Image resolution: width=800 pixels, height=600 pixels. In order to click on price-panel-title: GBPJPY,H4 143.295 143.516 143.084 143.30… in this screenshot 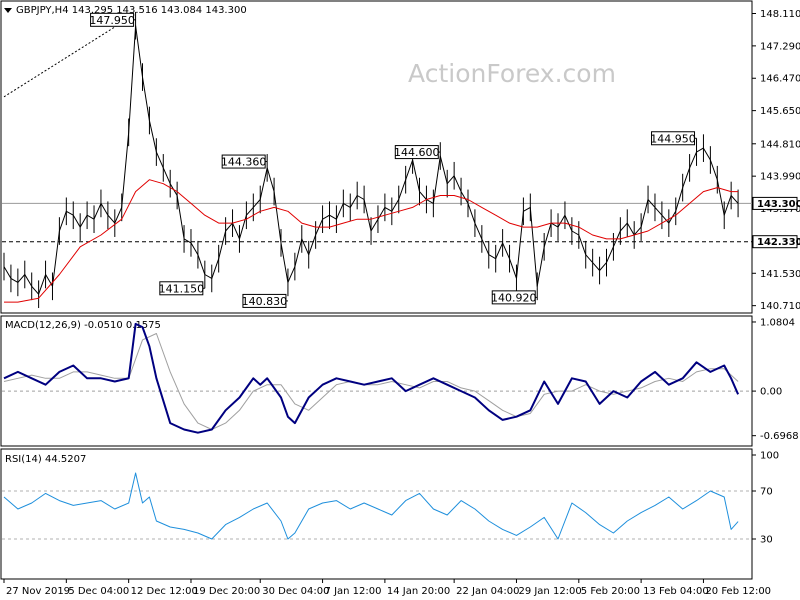, I will do `click(131, 10)`.